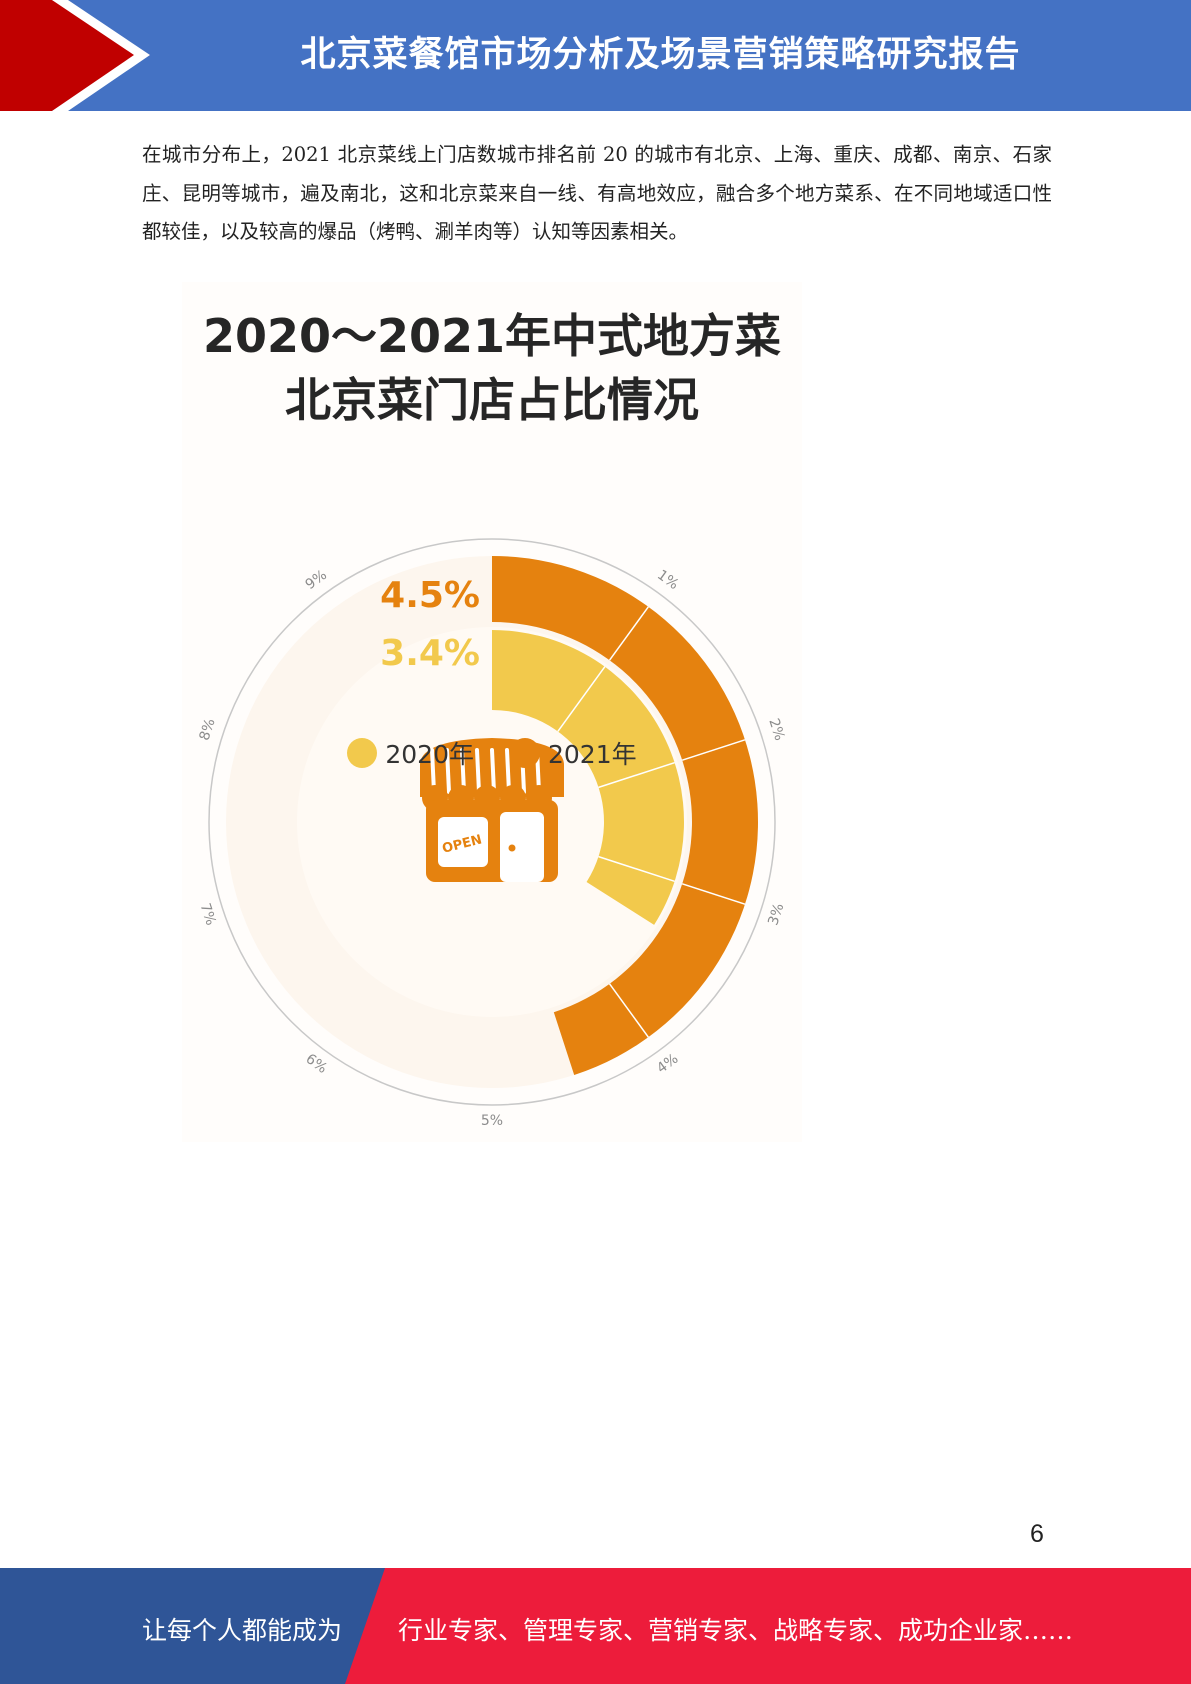 Image resolution: width=1191 pixels, height=1684 pixels. I want to click on legend-item-2020: 2020年, so click(410, 753).